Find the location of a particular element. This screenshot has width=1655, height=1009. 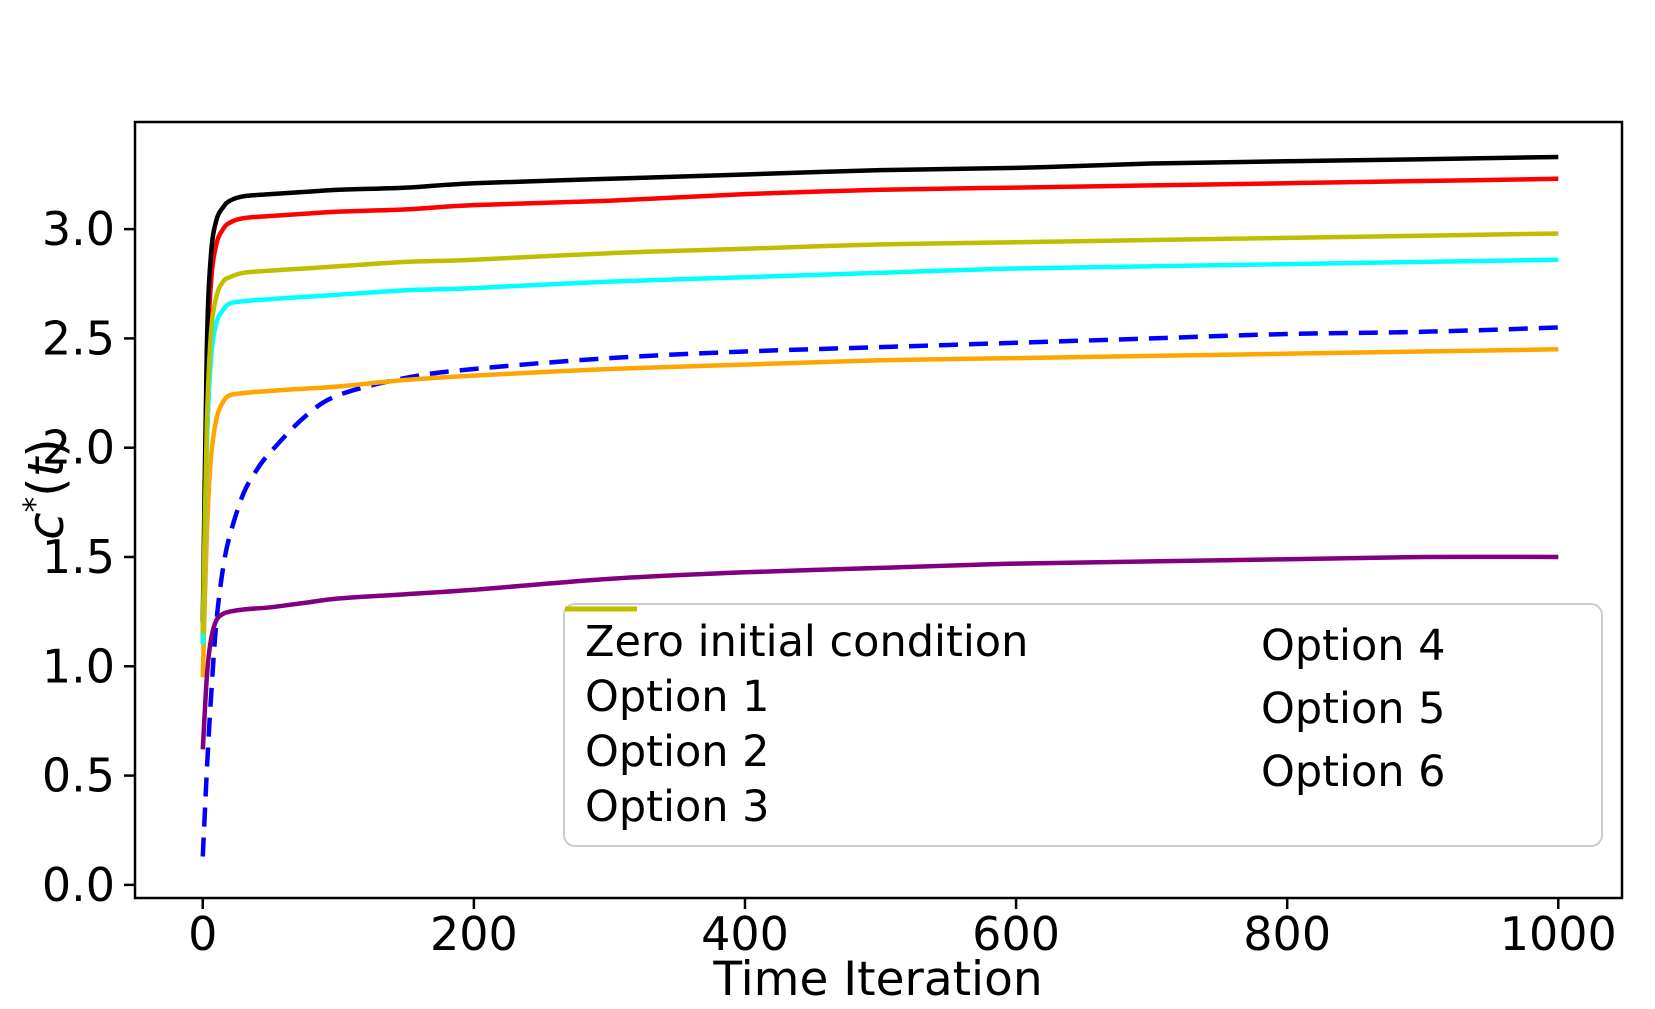

ylabel-base: c is located at coordinates (46, 526).